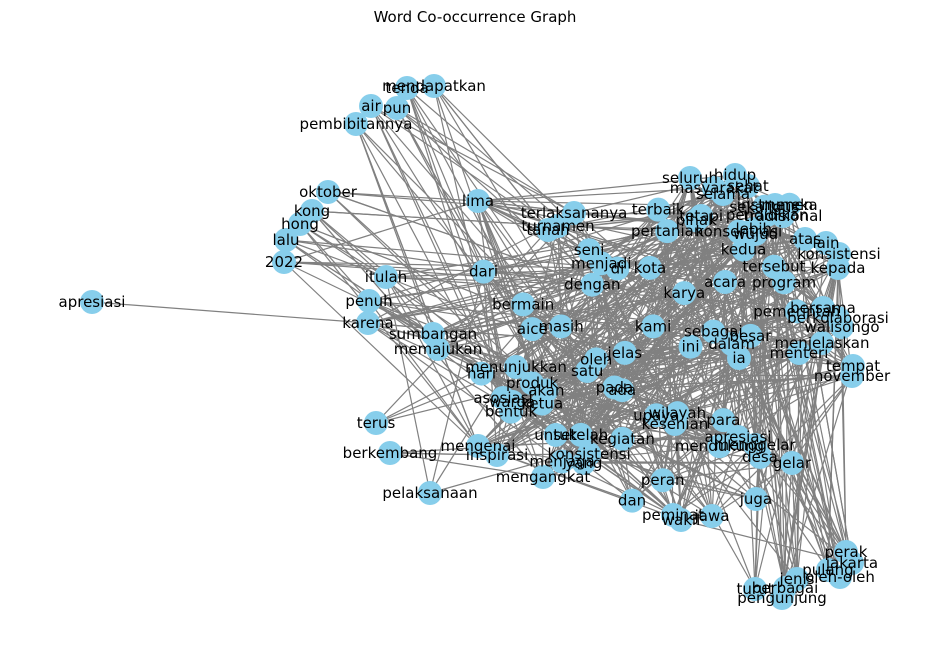  I want to click on graph-title: Word Co-occurrence Graph, so click(475, 17).